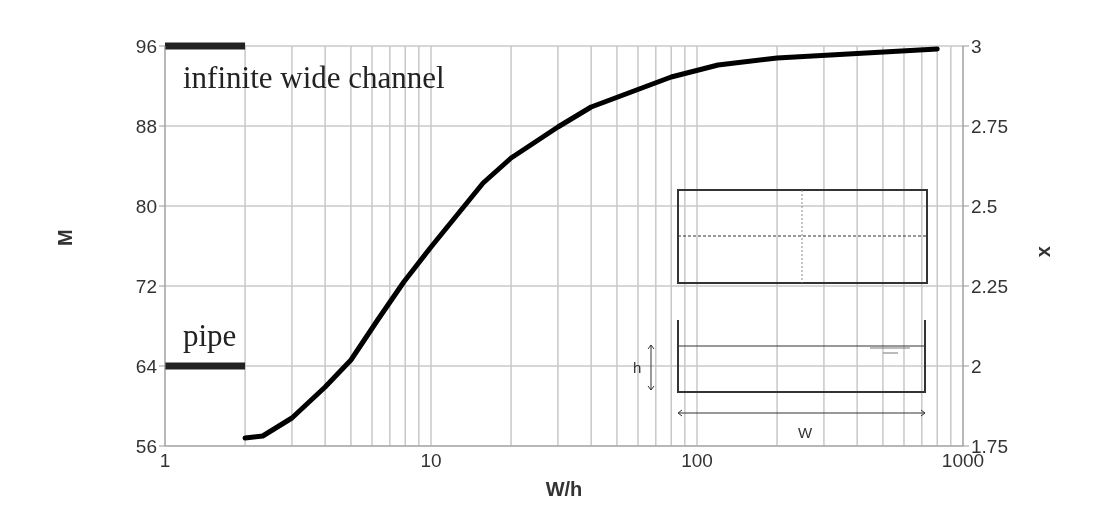 This screenshot has height=521, width=1093. What do you see at coordinates (146, 446) in the screenshot?
I see `y-tick-label: 56` at bounding box center [146, 446].